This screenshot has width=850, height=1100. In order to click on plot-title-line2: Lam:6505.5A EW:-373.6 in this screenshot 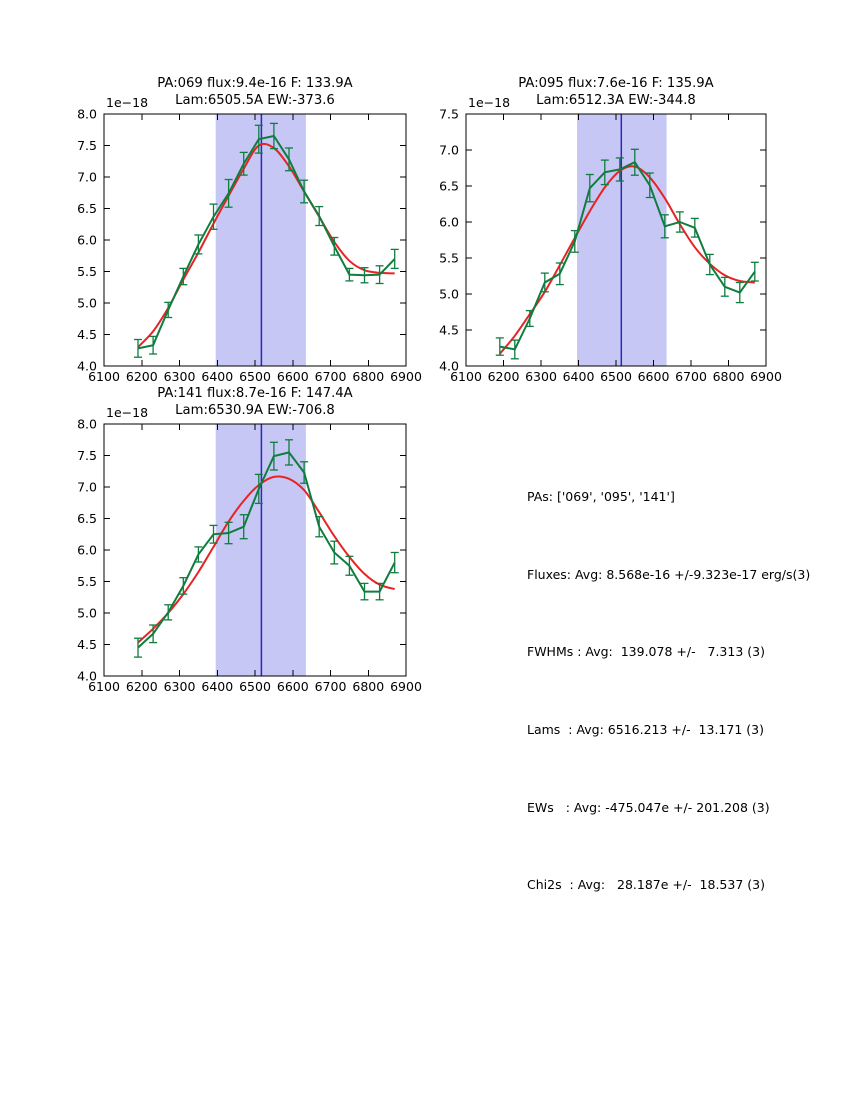, I will do `click(255, 100)`.